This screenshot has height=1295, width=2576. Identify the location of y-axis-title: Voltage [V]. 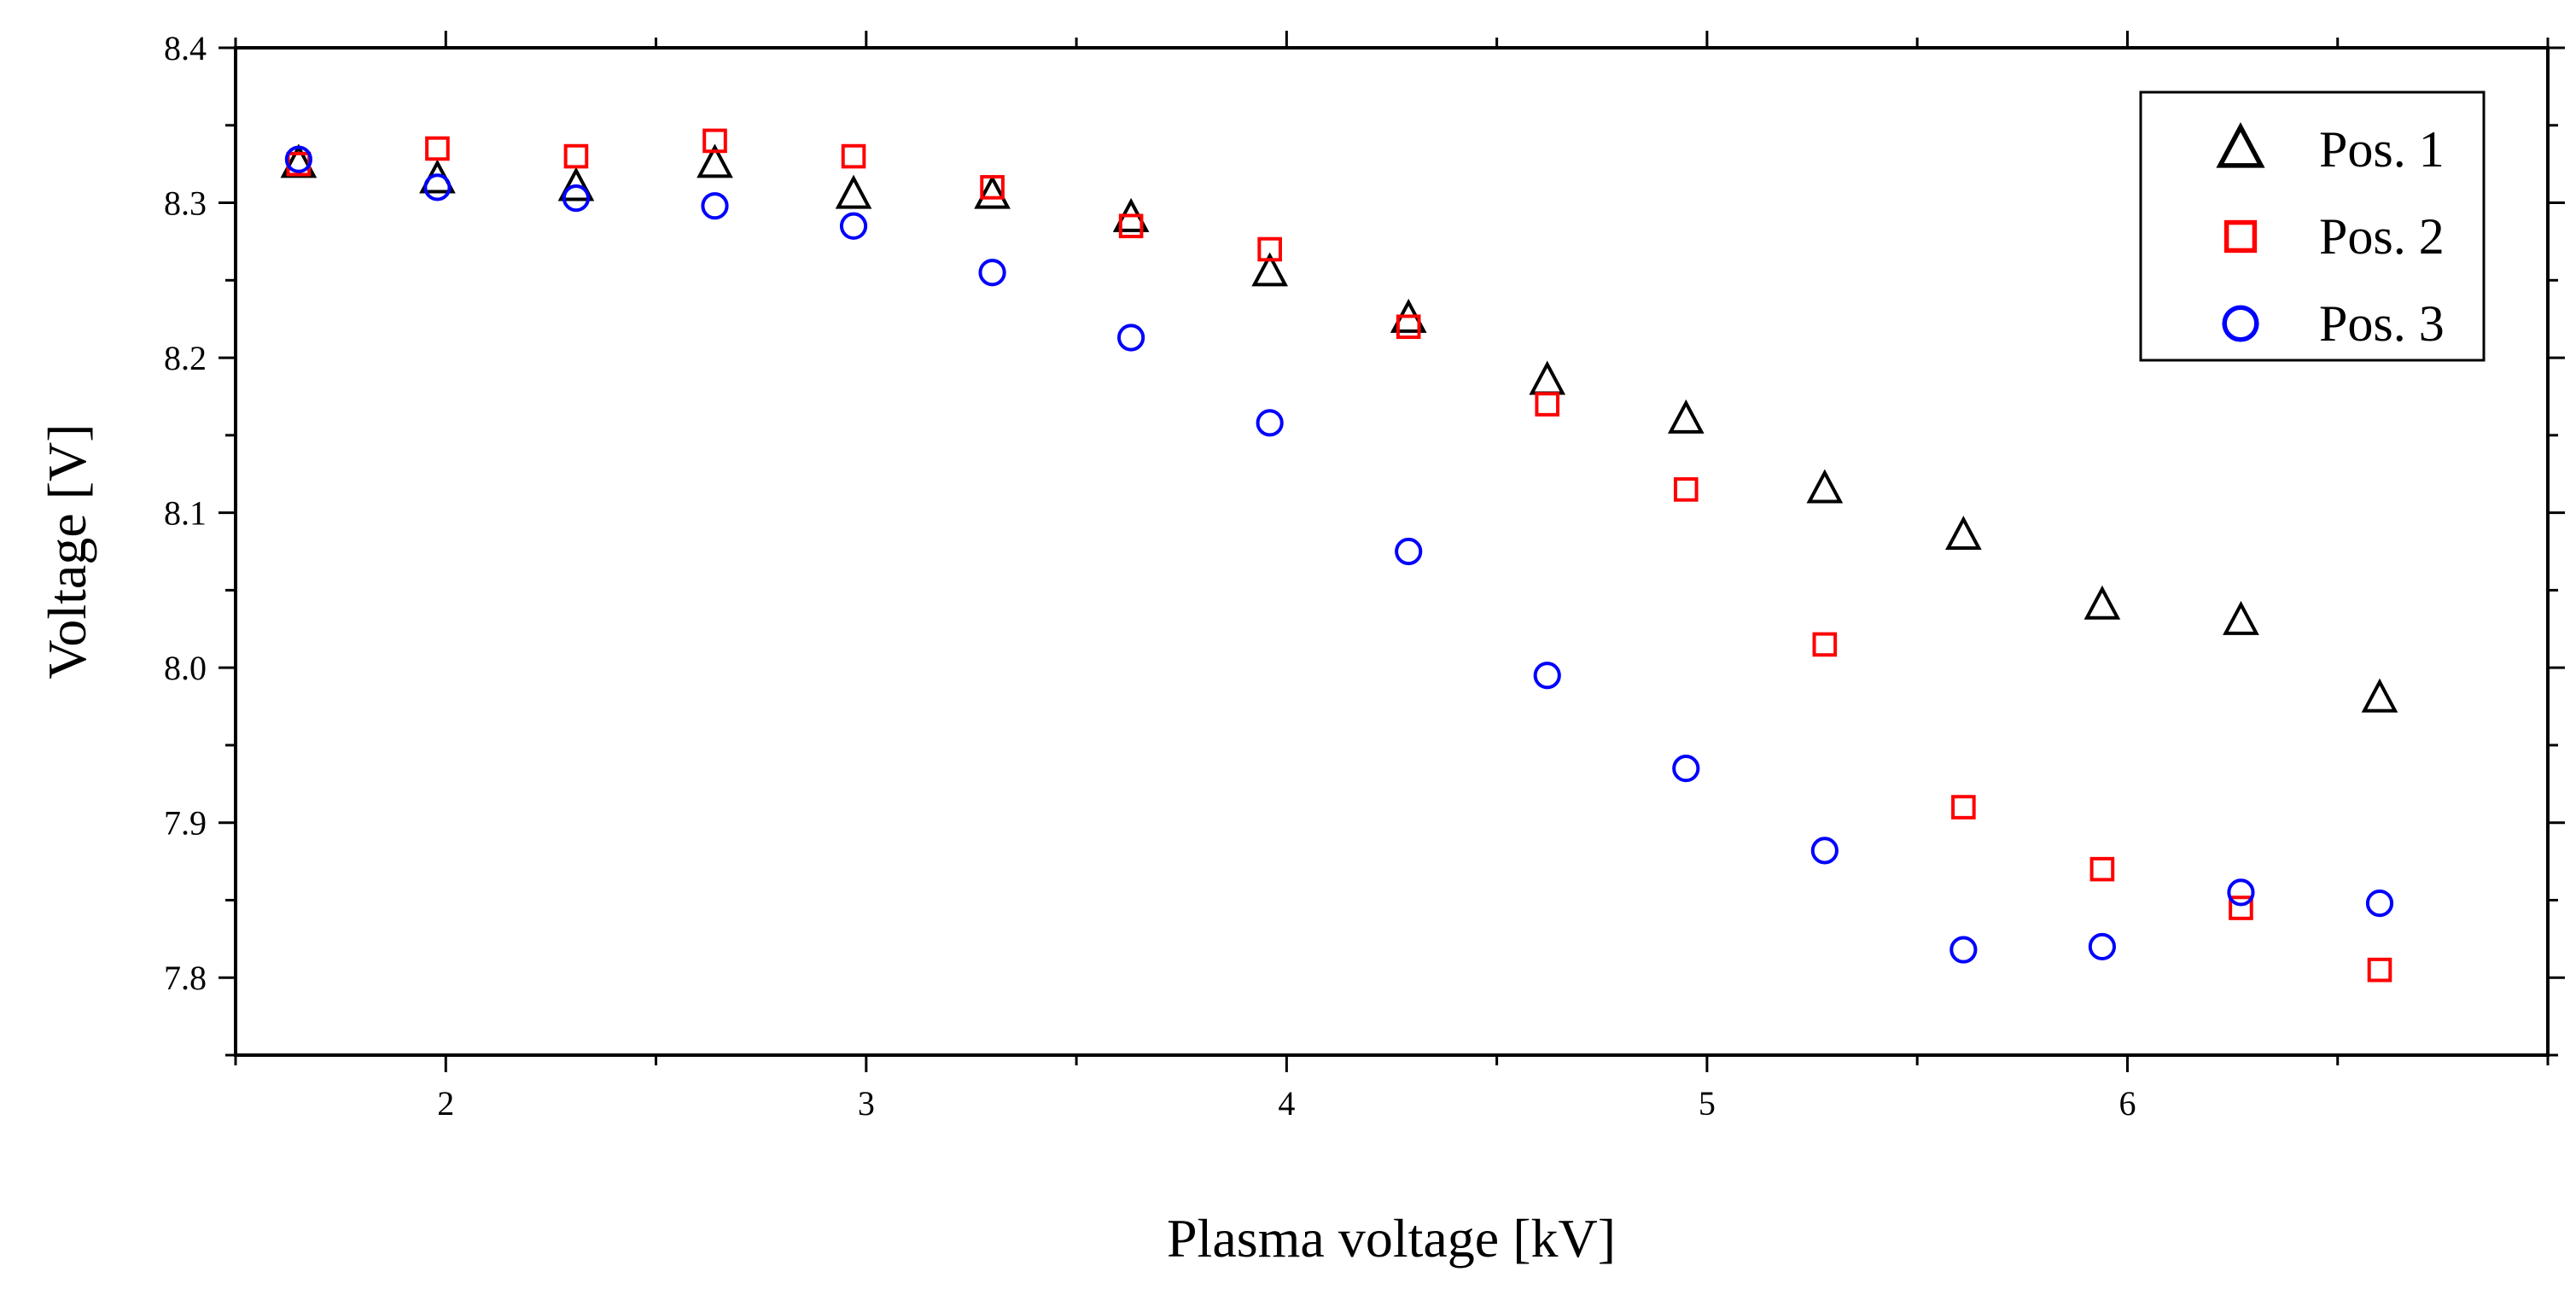
(67, 551).